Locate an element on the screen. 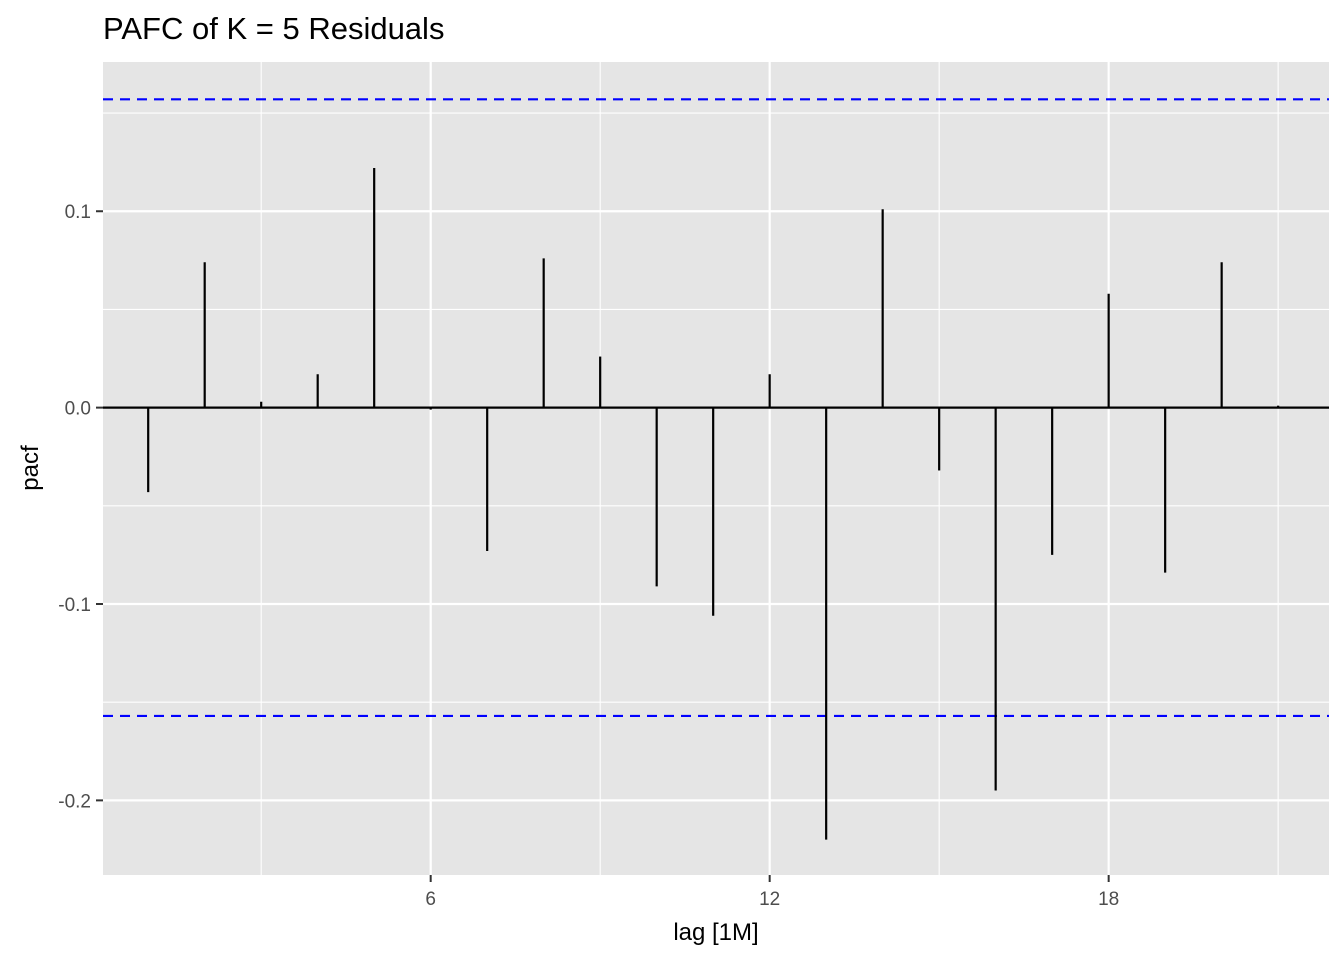 This screenshot has height=960, width=1344. y-tick-label-1: -0.1 is located at coordinates (74, 605).